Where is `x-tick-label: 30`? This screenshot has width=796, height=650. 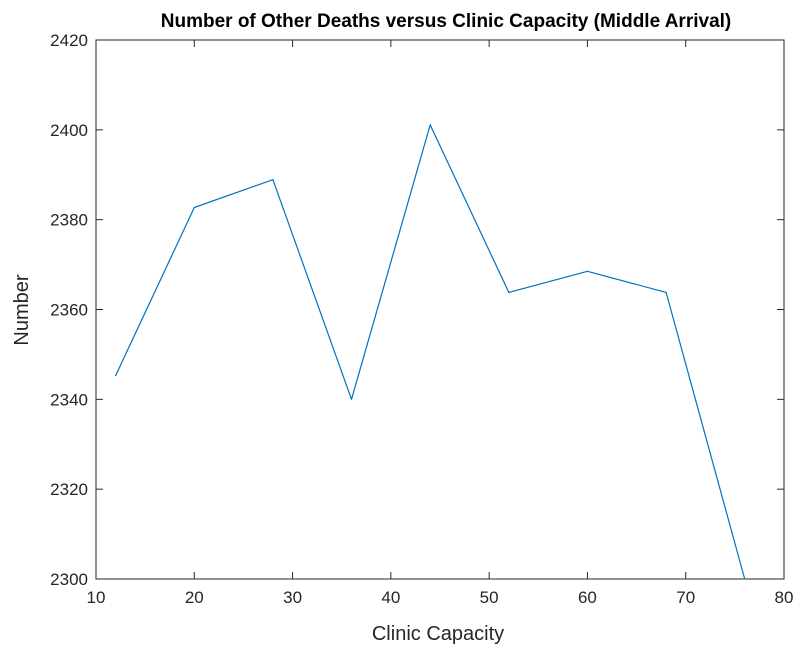 x-tick-label: 30 is located at coordinates (292, 597).